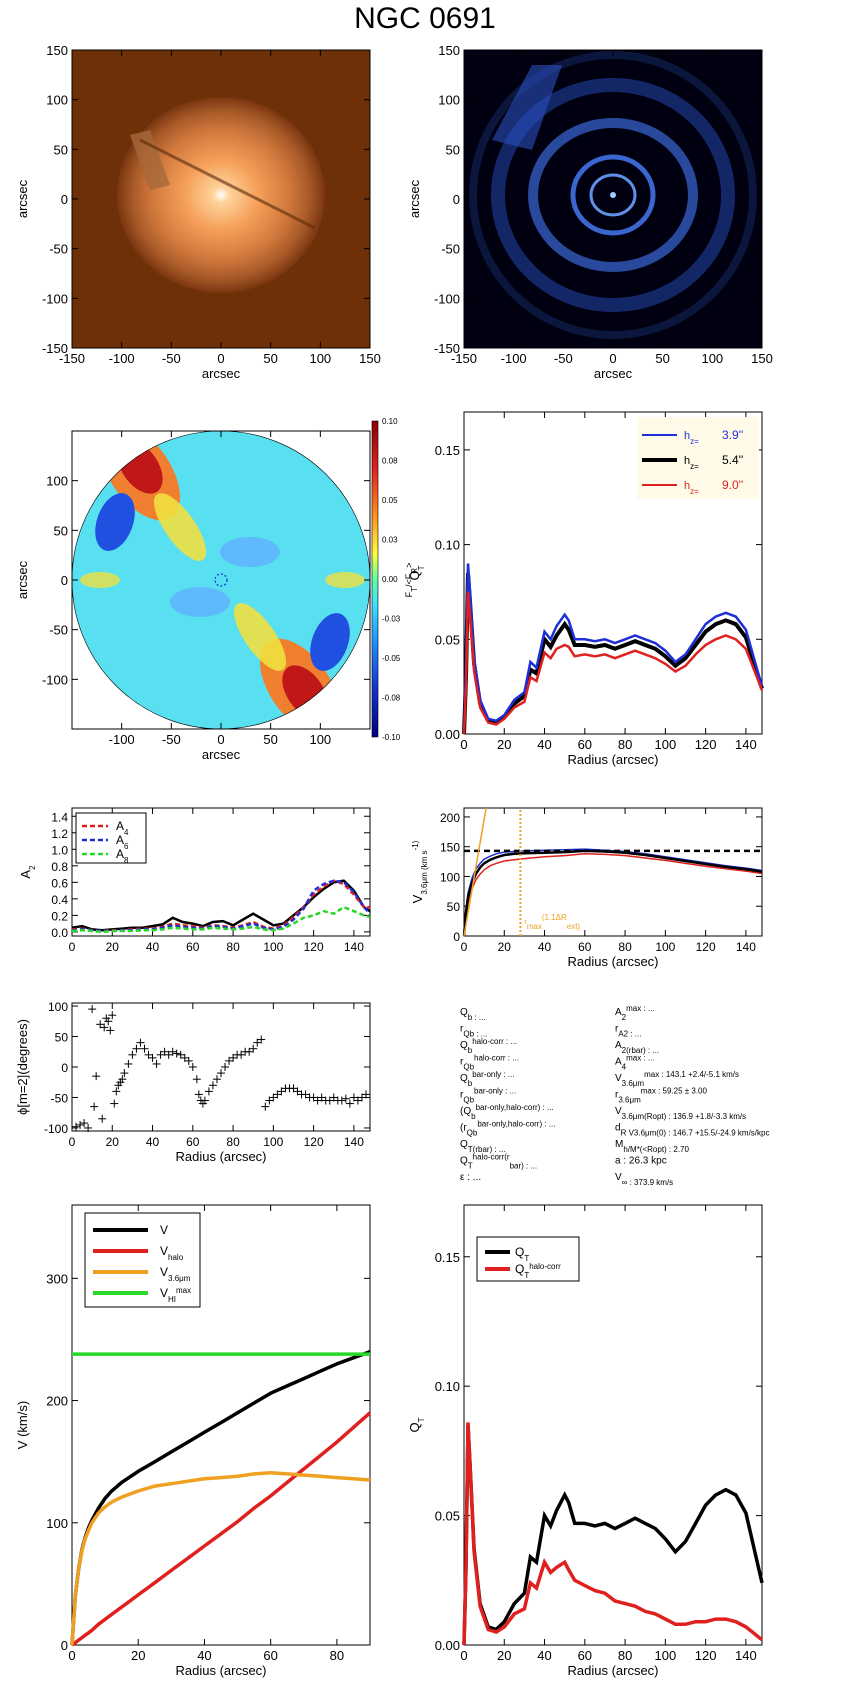 The image size is (850, 1700). I want to click on y-axis-label: arcsec, so click(414, 198).